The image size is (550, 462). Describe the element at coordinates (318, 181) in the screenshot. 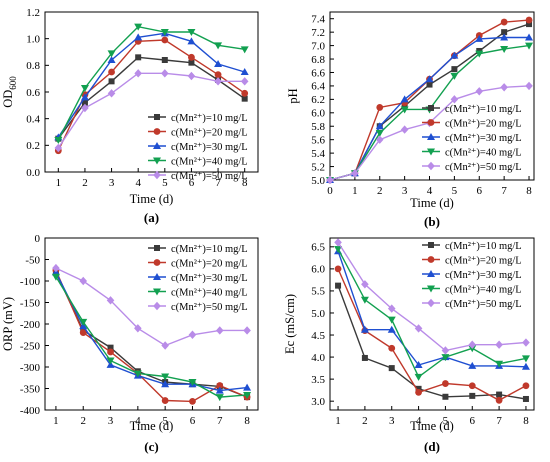

I see `y-tick-label: 5.0` at that location.